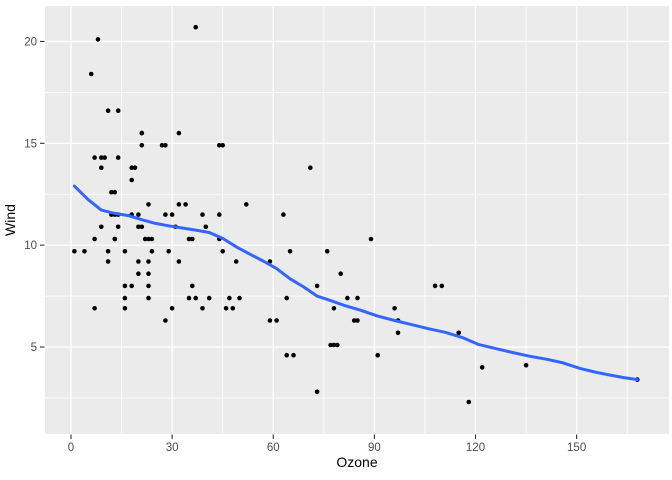  What do you see at coordinates (71, 448) in the screenshot?
I see `x-tick-label: 0` at bounding box center [71, 448].